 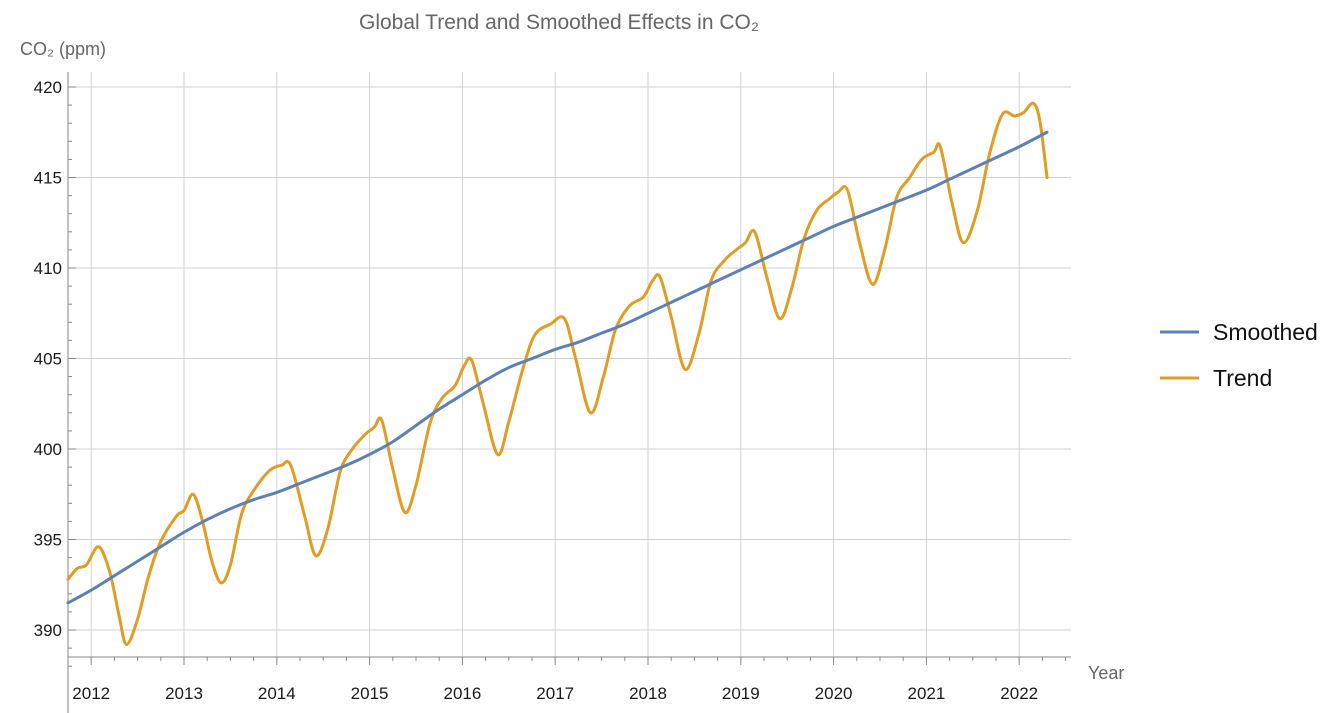 I want to click on y-tick-label-395: 395, so click(x=48, y=540).